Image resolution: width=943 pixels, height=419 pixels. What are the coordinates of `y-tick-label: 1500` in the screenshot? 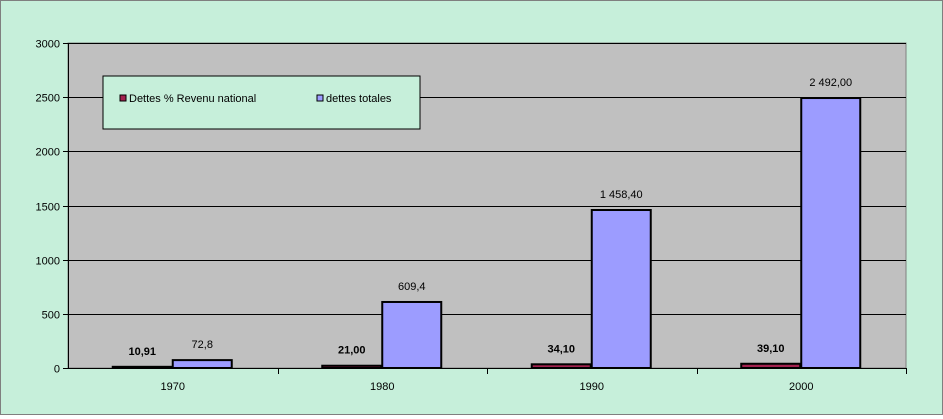 It's located at (48, 208).